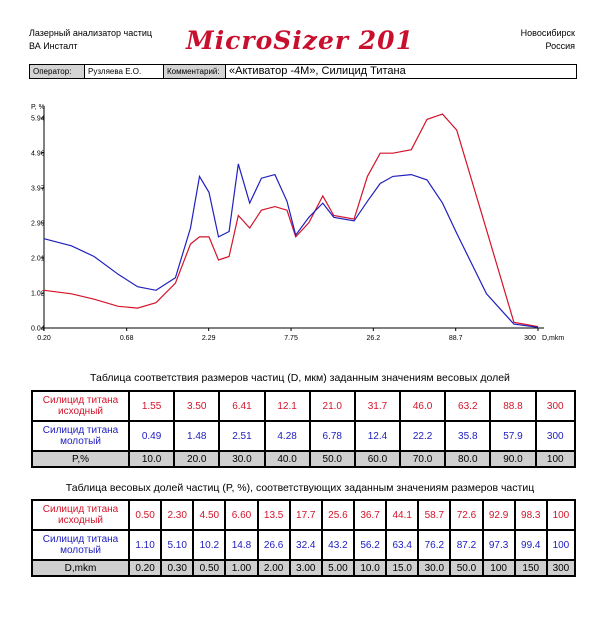 The height and width of the screenshot is (636, 600). I want to click on table-cell: 14.8, so click(241, 545).